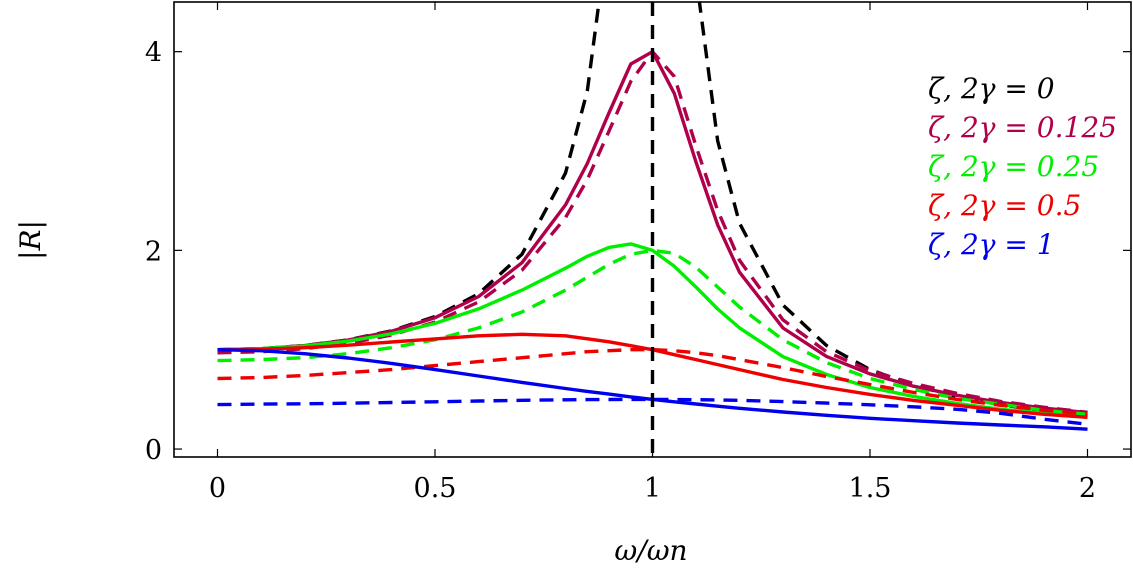 Image resolution: width=1133 pixels, height=578 pixels. What do you see at coordinates (1087, 488) in the screenshot?
I see `x-tick-label-4: 2` at bounding box center [1087, 488].